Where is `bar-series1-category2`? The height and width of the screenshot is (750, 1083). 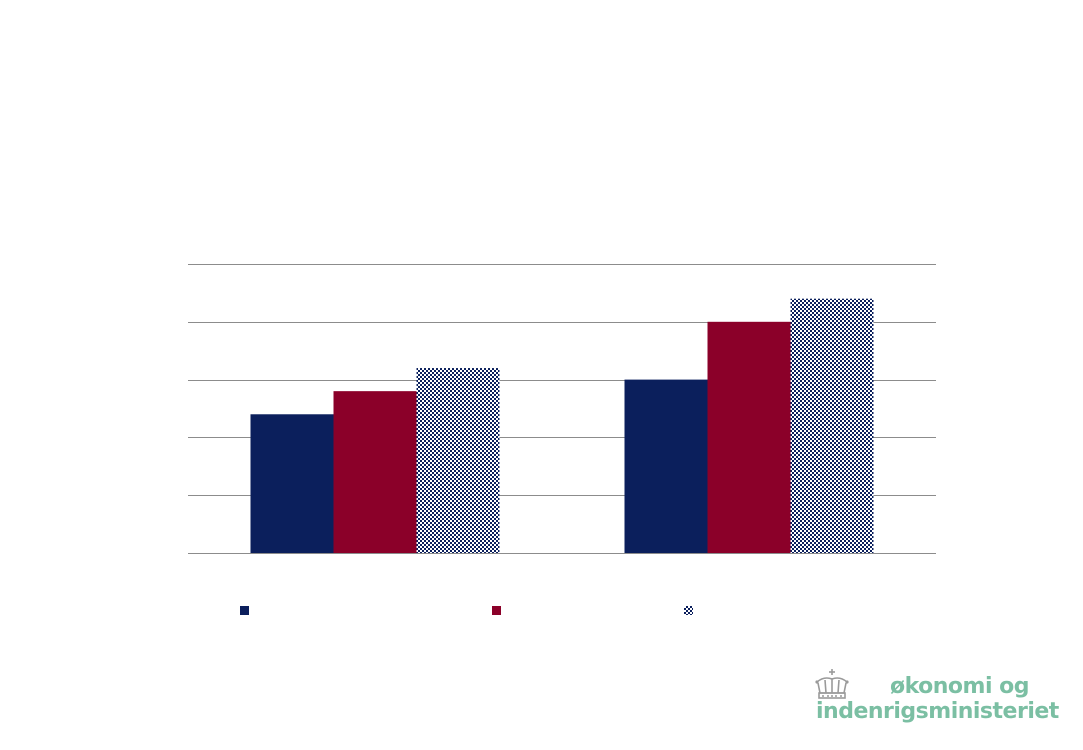
bar-series1-category2 is located at coordinates (666, 466).